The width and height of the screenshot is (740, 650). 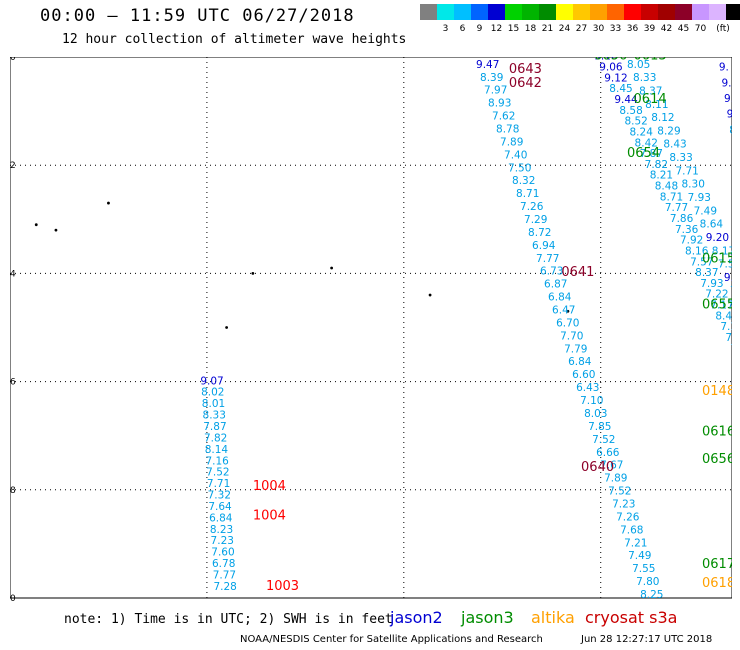 I want to click on scale-label: 3, so click(x=445, y=29).